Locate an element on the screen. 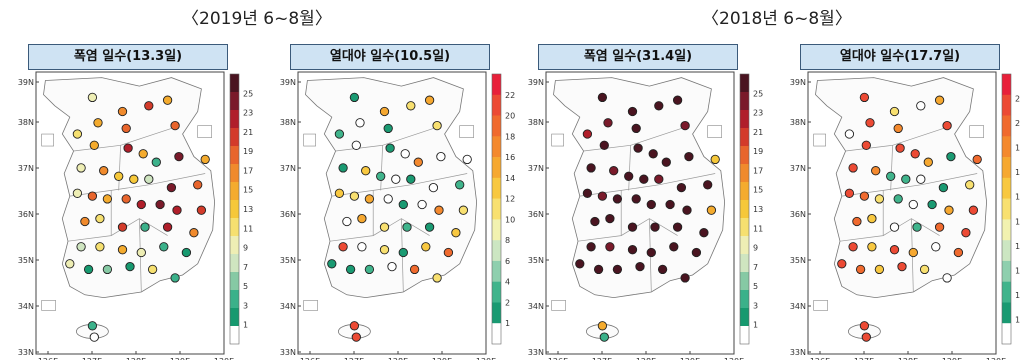 This screenshot has height=360, width=1028. colorbar-frame is located at coordinates (496, 209).